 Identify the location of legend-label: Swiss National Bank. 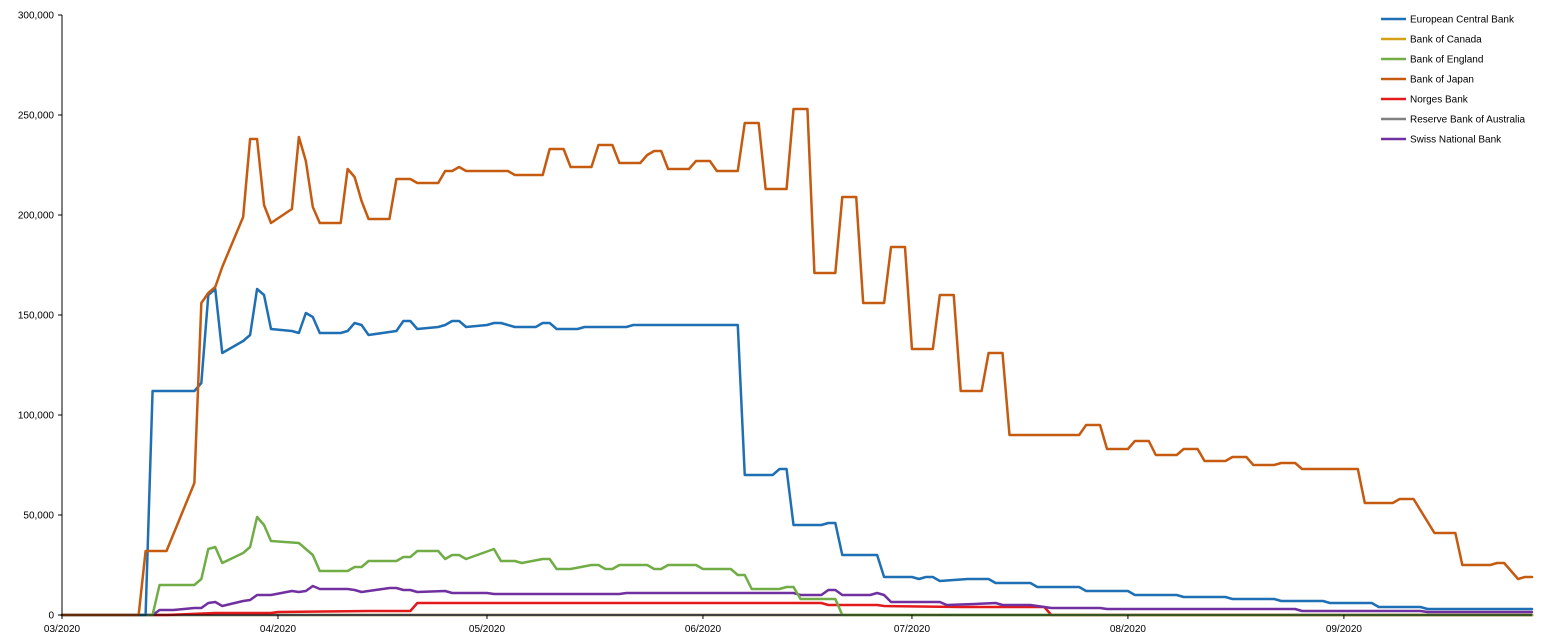
(1456, 140).